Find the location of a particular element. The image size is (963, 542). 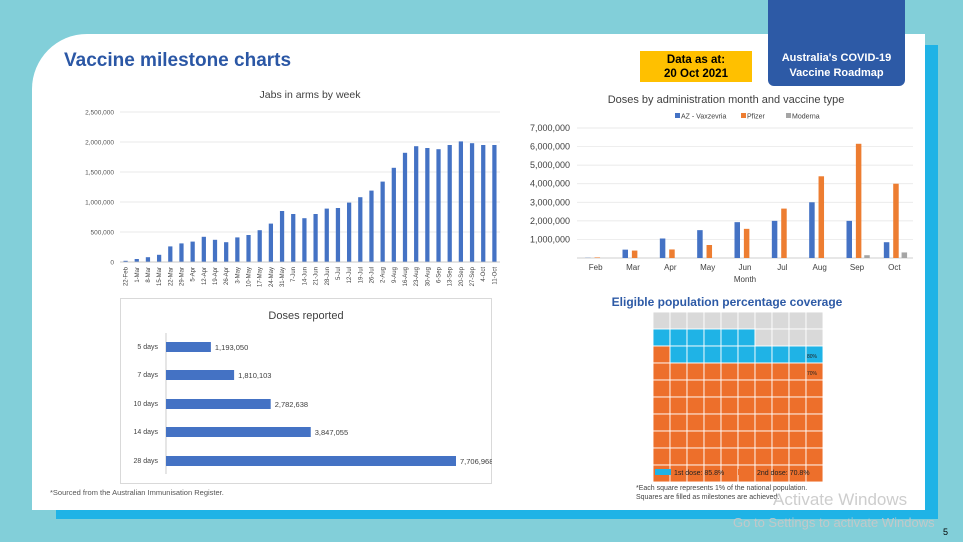

activate-windows-hint: Go to Settings to activate Windows is located at coordinates (834, 522).